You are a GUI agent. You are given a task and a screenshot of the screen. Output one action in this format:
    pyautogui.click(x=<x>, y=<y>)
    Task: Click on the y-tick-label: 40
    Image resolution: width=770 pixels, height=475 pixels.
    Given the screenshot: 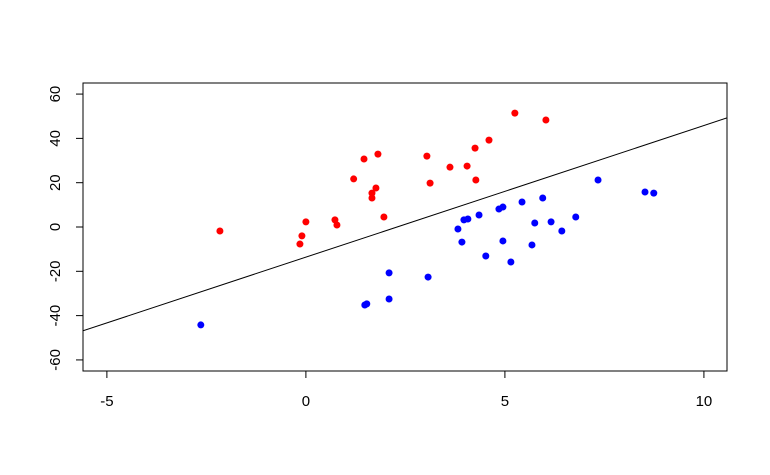 What is the action you would take?
    pyautogui.click(x=55, y=138)
    